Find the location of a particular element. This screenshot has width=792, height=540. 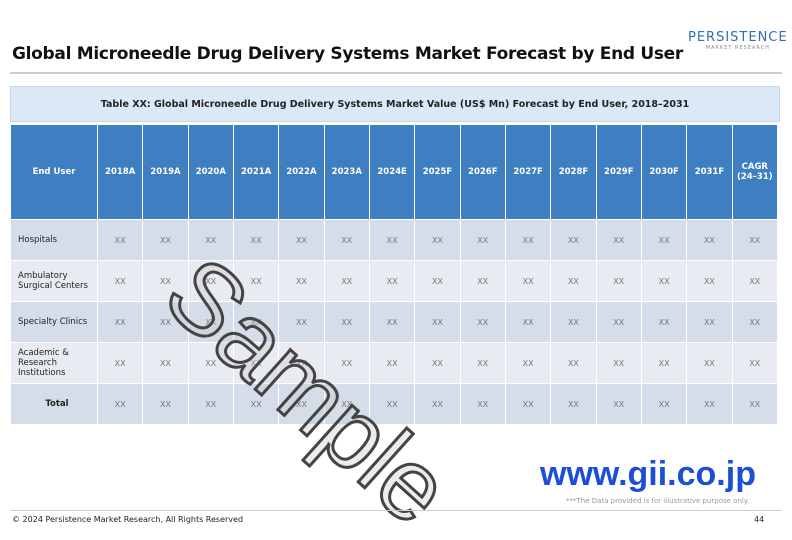

column-header: 2019A is located at coordinates (165, 172).